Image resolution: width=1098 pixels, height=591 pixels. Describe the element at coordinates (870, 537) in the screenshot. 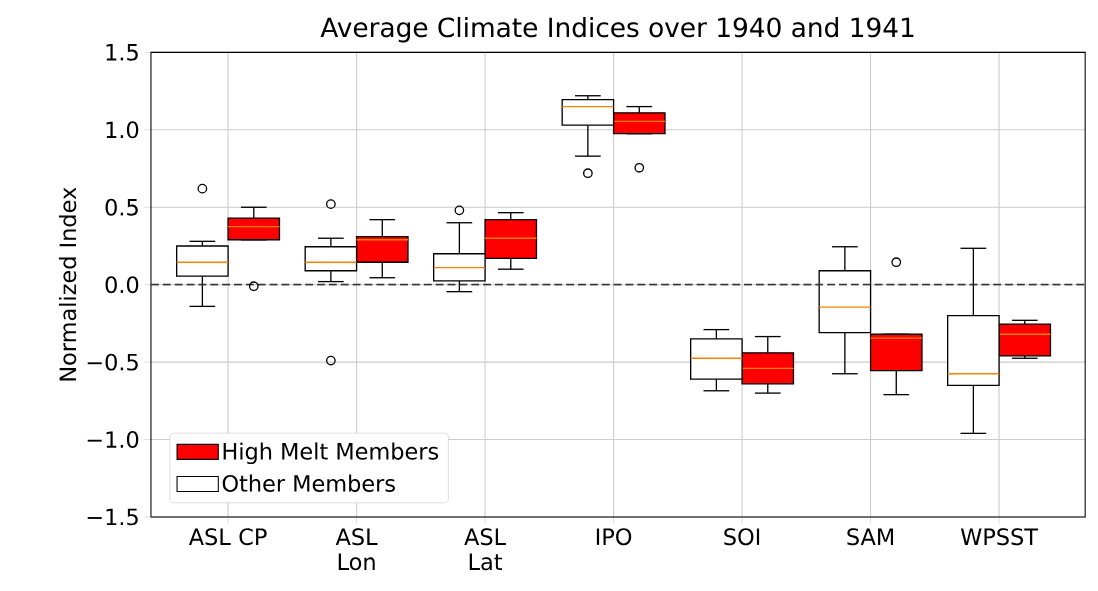

I see `x-tick-label: SAM` at that location.